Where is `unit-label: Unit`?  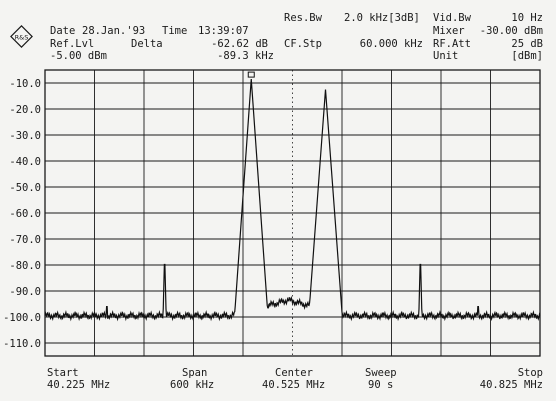
unit-label: Unit is located at coordinates (446, 56).